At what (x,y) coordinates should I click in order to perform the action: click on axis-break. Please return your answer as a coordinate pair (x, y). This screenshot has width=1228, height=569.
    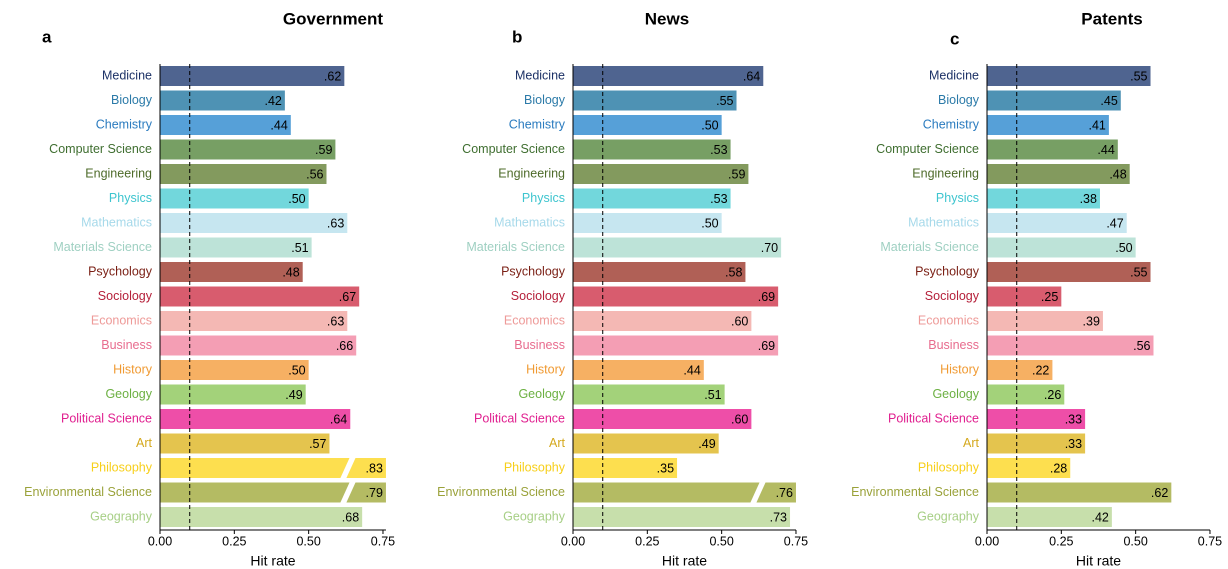
    Looking at the image, I should click on (757, 492).